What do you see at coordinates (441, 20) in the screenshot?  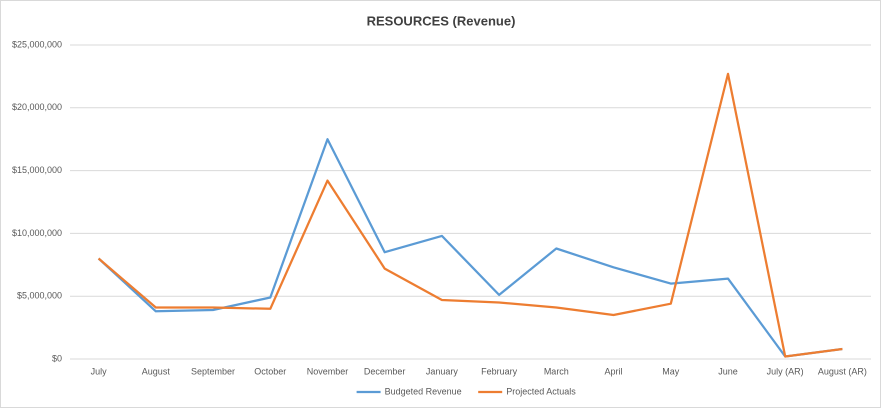 I see `chart-title: RESOURCES (Revenue)` at bounding box center [441, 20].